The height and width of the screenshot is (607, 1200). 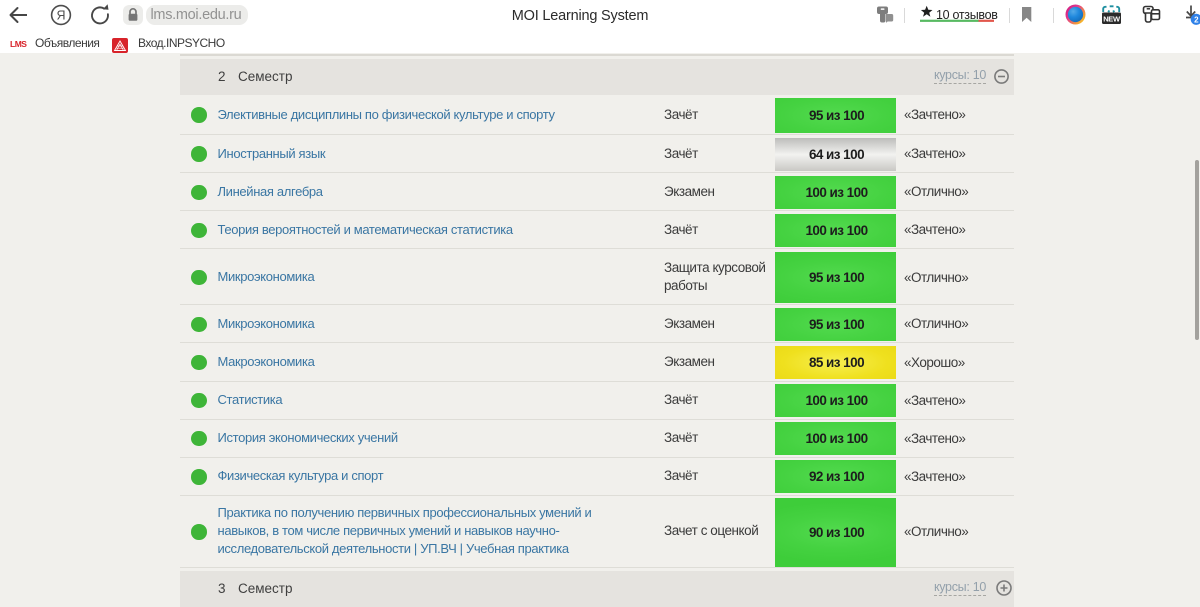 What do you see at coordinates (1196, 19) in the screenshot?
I see `svg-text: 2` at bounding box center [1196, 19].